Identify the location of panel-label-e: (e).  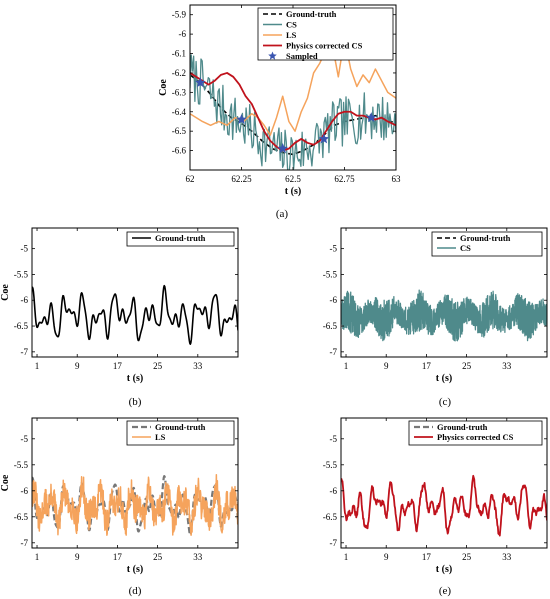
(445, 591).